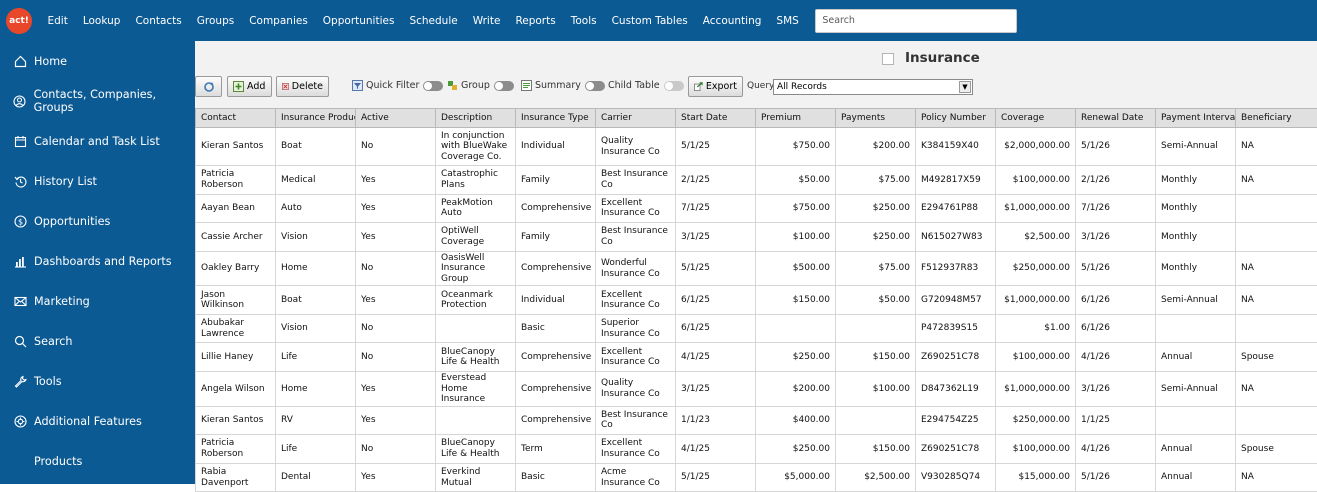 Image resolution: width=1317 pixels, height=492 pixels. What do you see at coordinates (97, 261) in the screenshot?
I see `sidebar-item-dashboards-and-reports: Dashboards and Reports` at bounding box center [97, 261].